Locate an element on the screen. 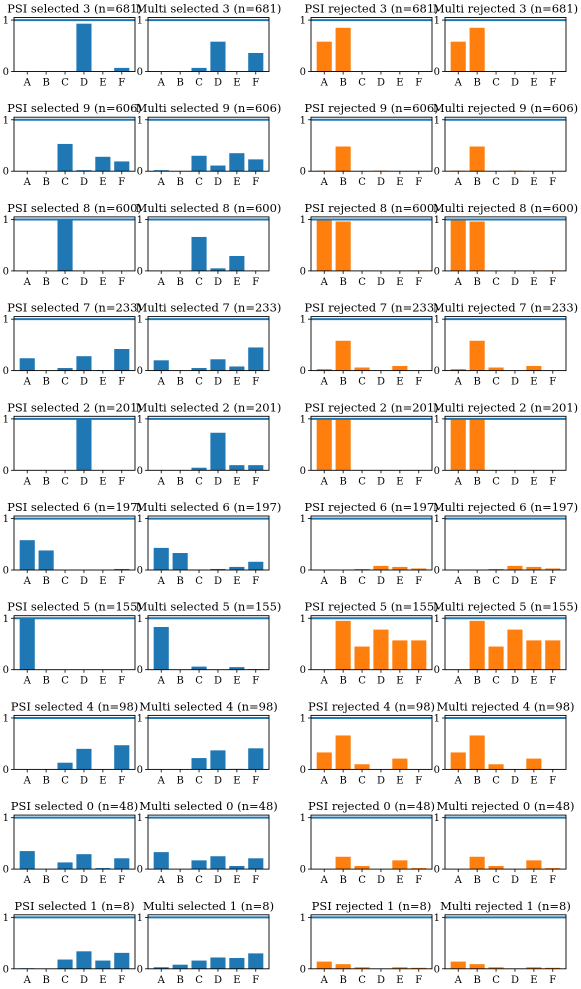  subplot-title: PSI rejected 5 (n=155) is located at coordinates (371, 607).